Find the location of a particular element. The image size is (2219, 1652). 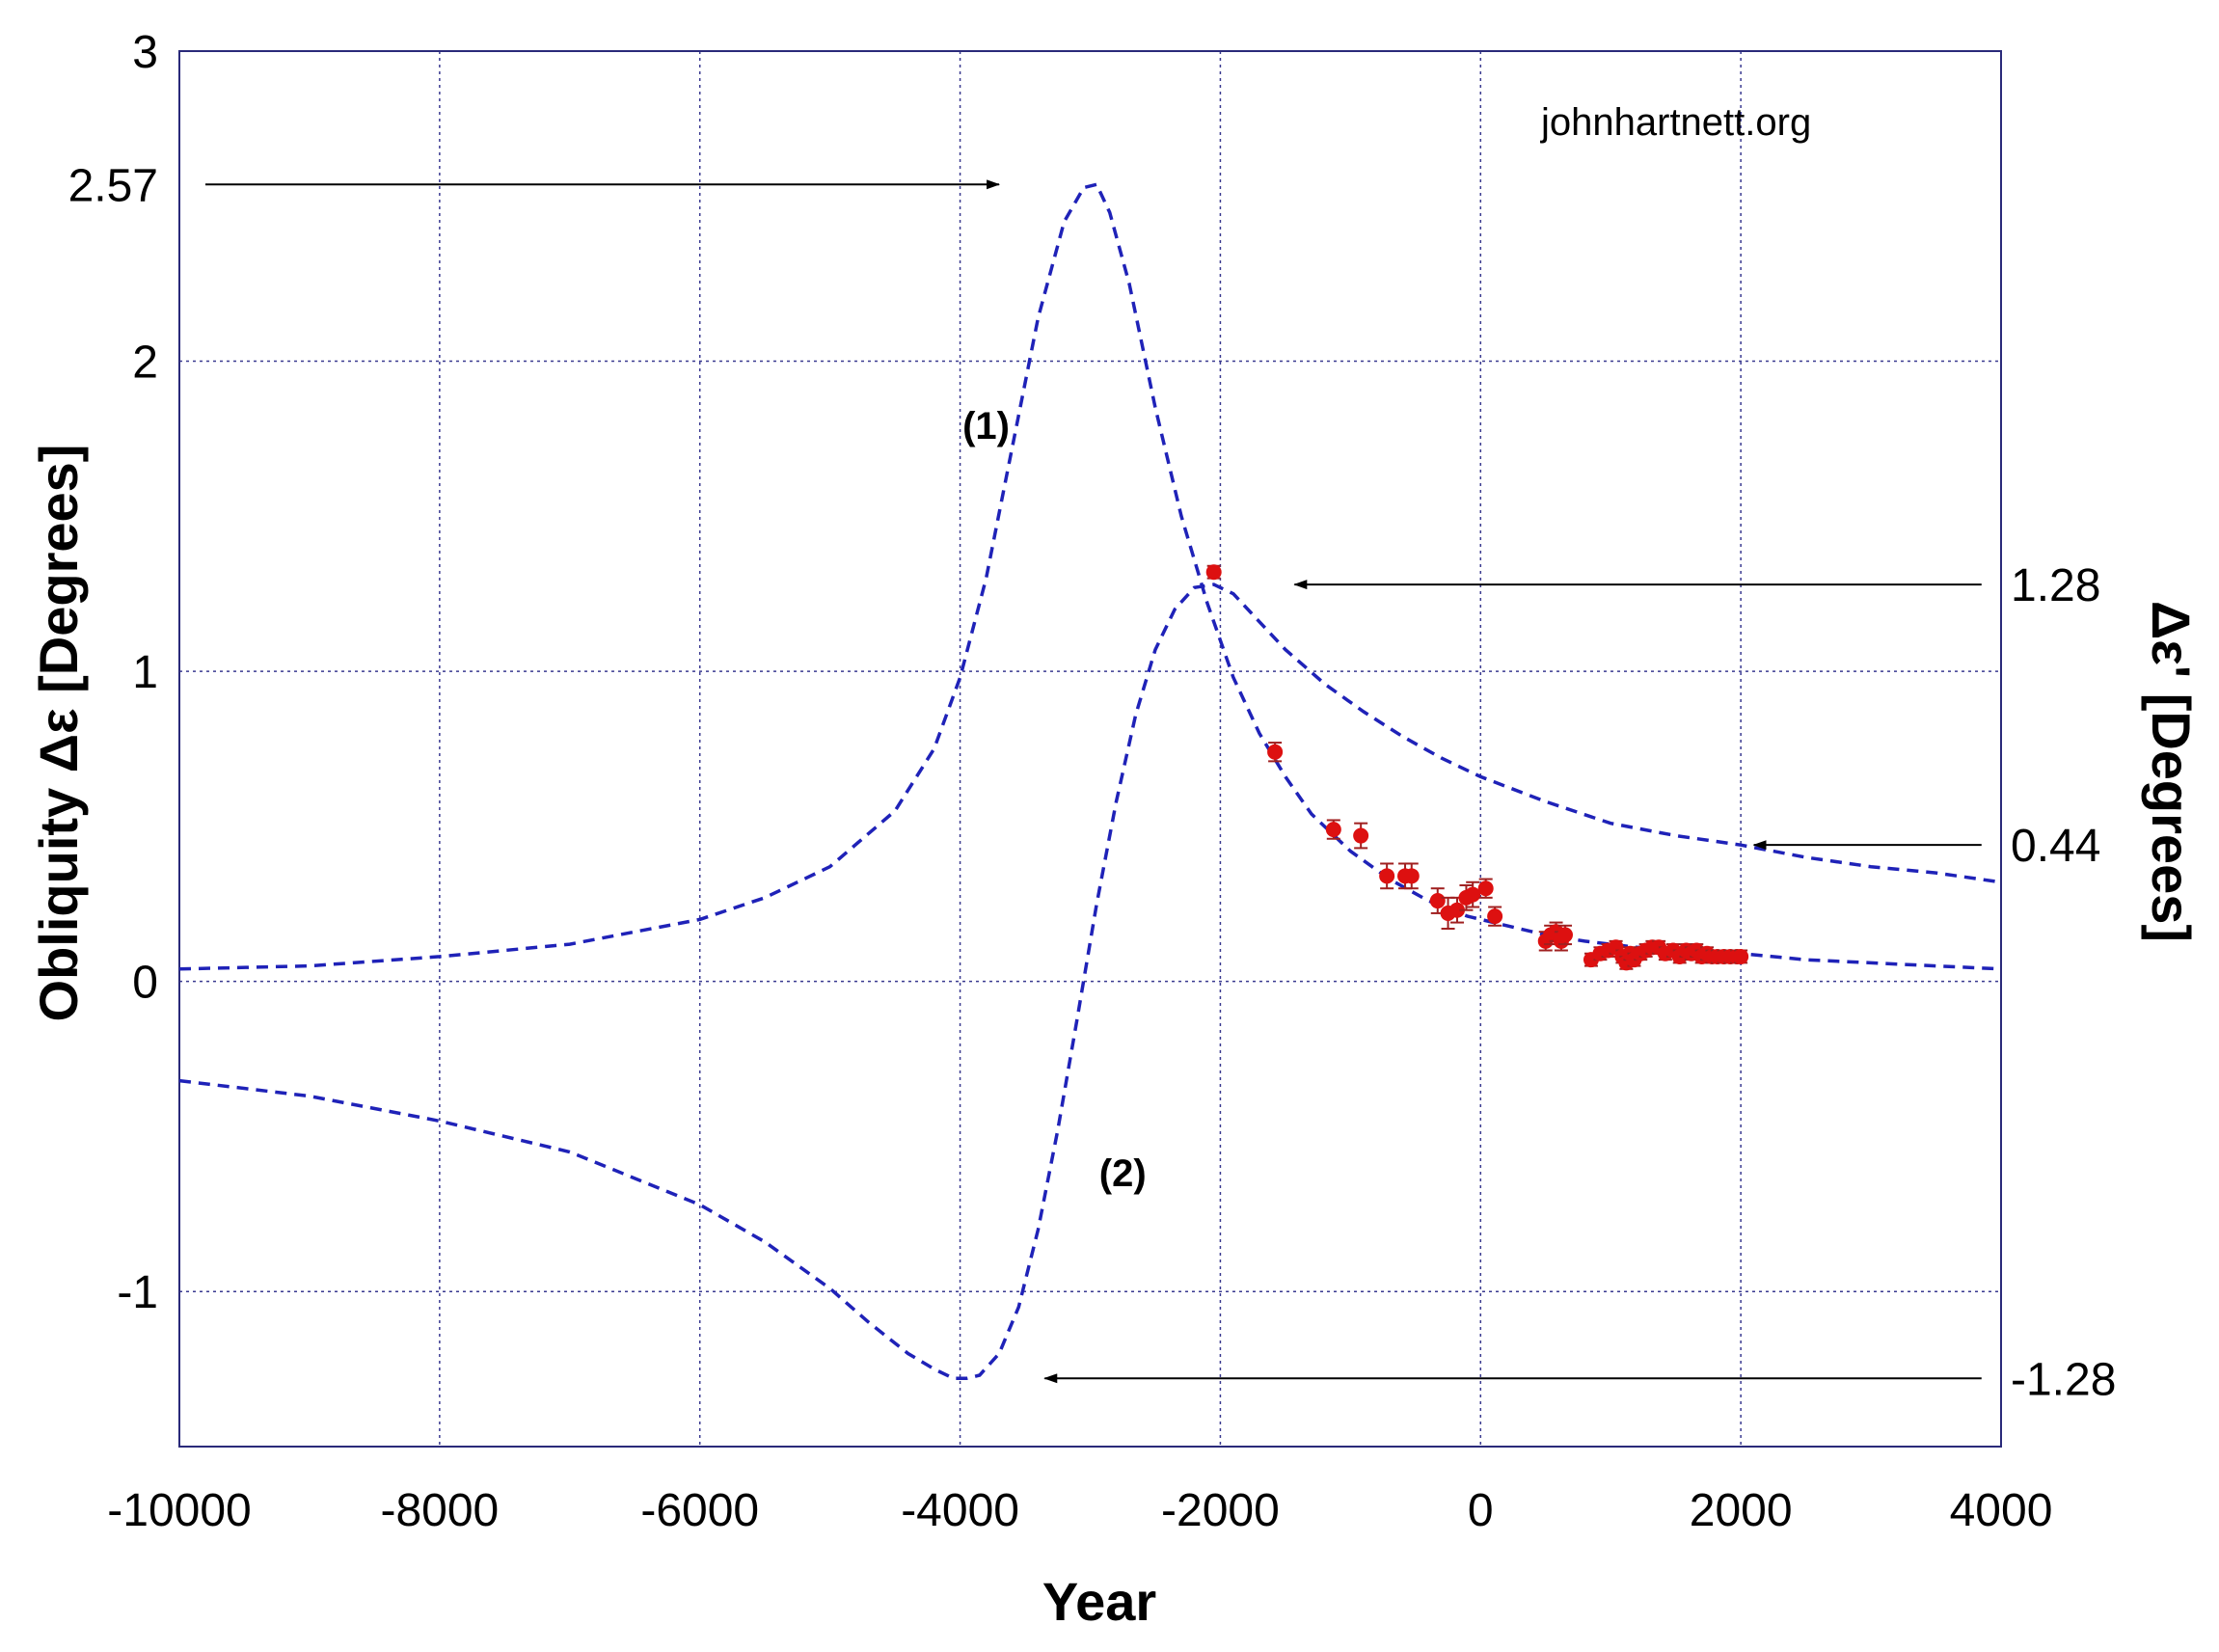

curve-labels: (1) (2) is located at coordinates (1054, 800).